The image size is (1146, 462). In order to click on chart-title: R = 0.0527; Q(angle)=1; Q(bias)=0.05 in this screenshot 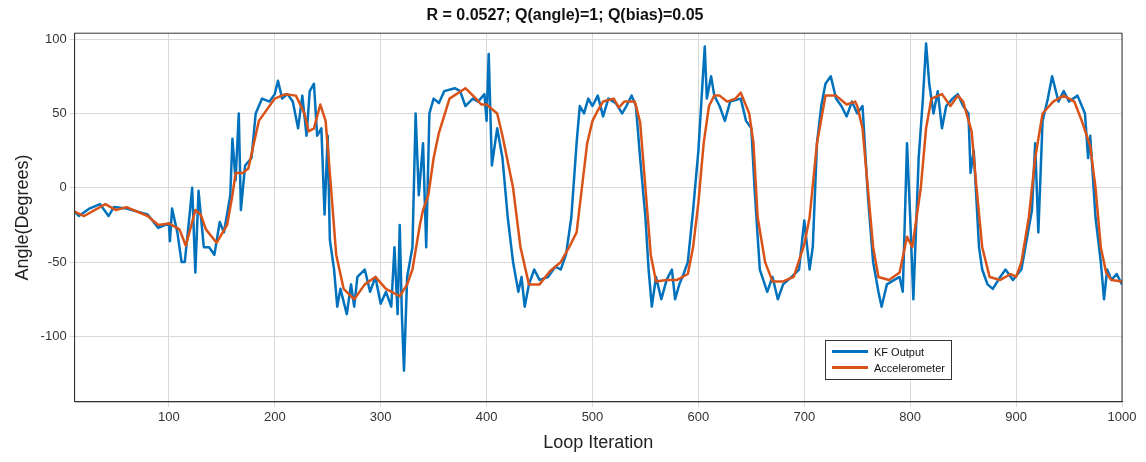, I will do `click(565, 15)`.